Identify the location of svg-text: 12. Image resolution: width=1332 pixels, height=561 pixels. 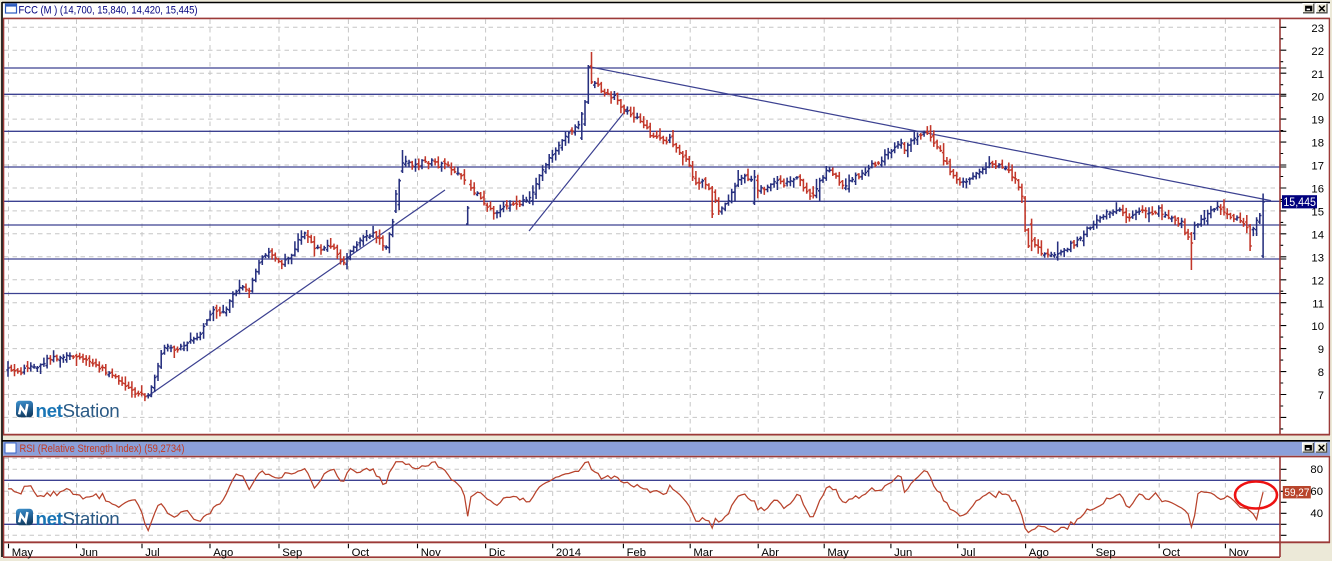
(1317, 281).